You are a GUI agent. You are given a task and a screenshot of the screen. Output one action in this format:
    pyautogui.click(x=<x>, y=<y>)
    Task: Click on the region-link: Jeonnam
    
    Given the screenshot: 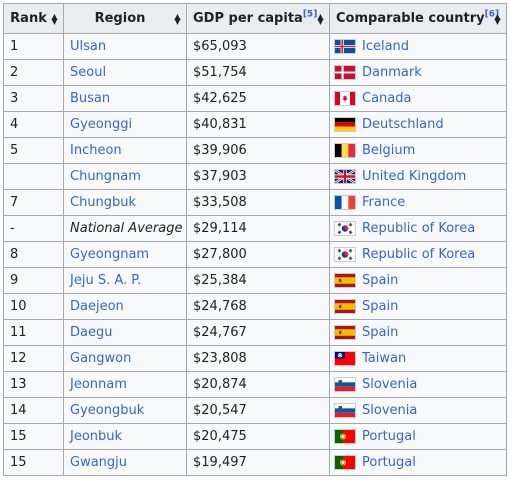 What is the action you would take?
    pyautogui.click(x=98, y=384)
    